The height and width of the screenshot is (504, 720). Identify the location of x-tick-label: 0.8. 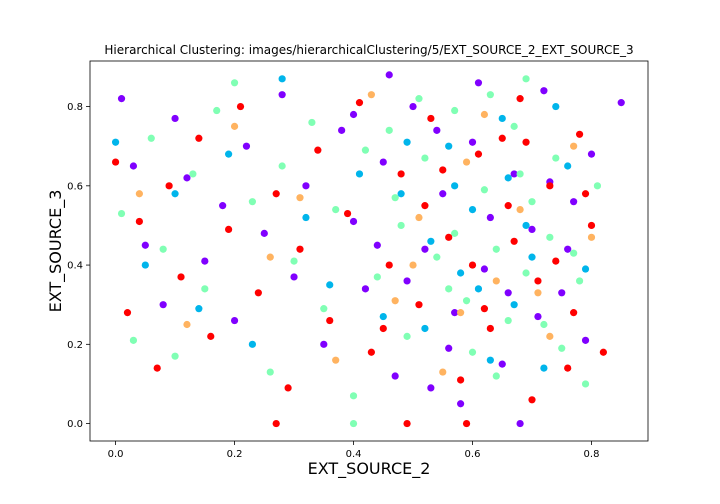
(592, 454).